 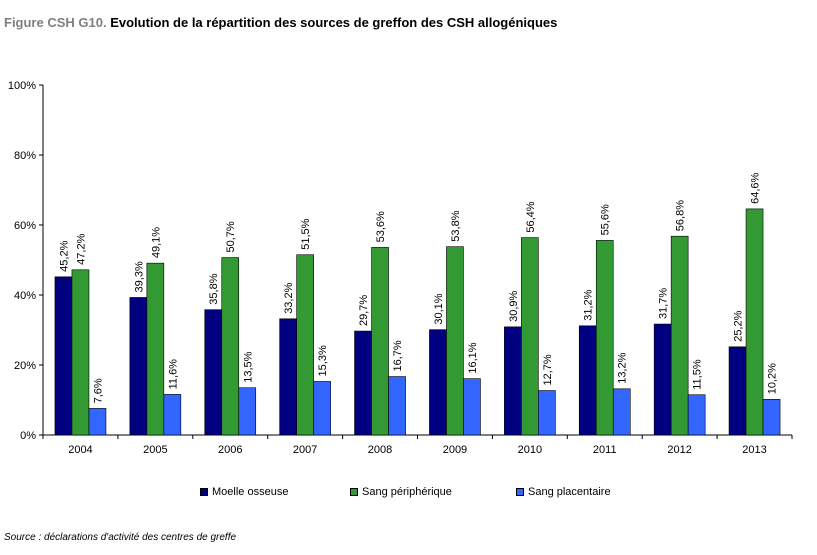 I want to click on x-tick-label: 2010, so click(x=530, y=450).